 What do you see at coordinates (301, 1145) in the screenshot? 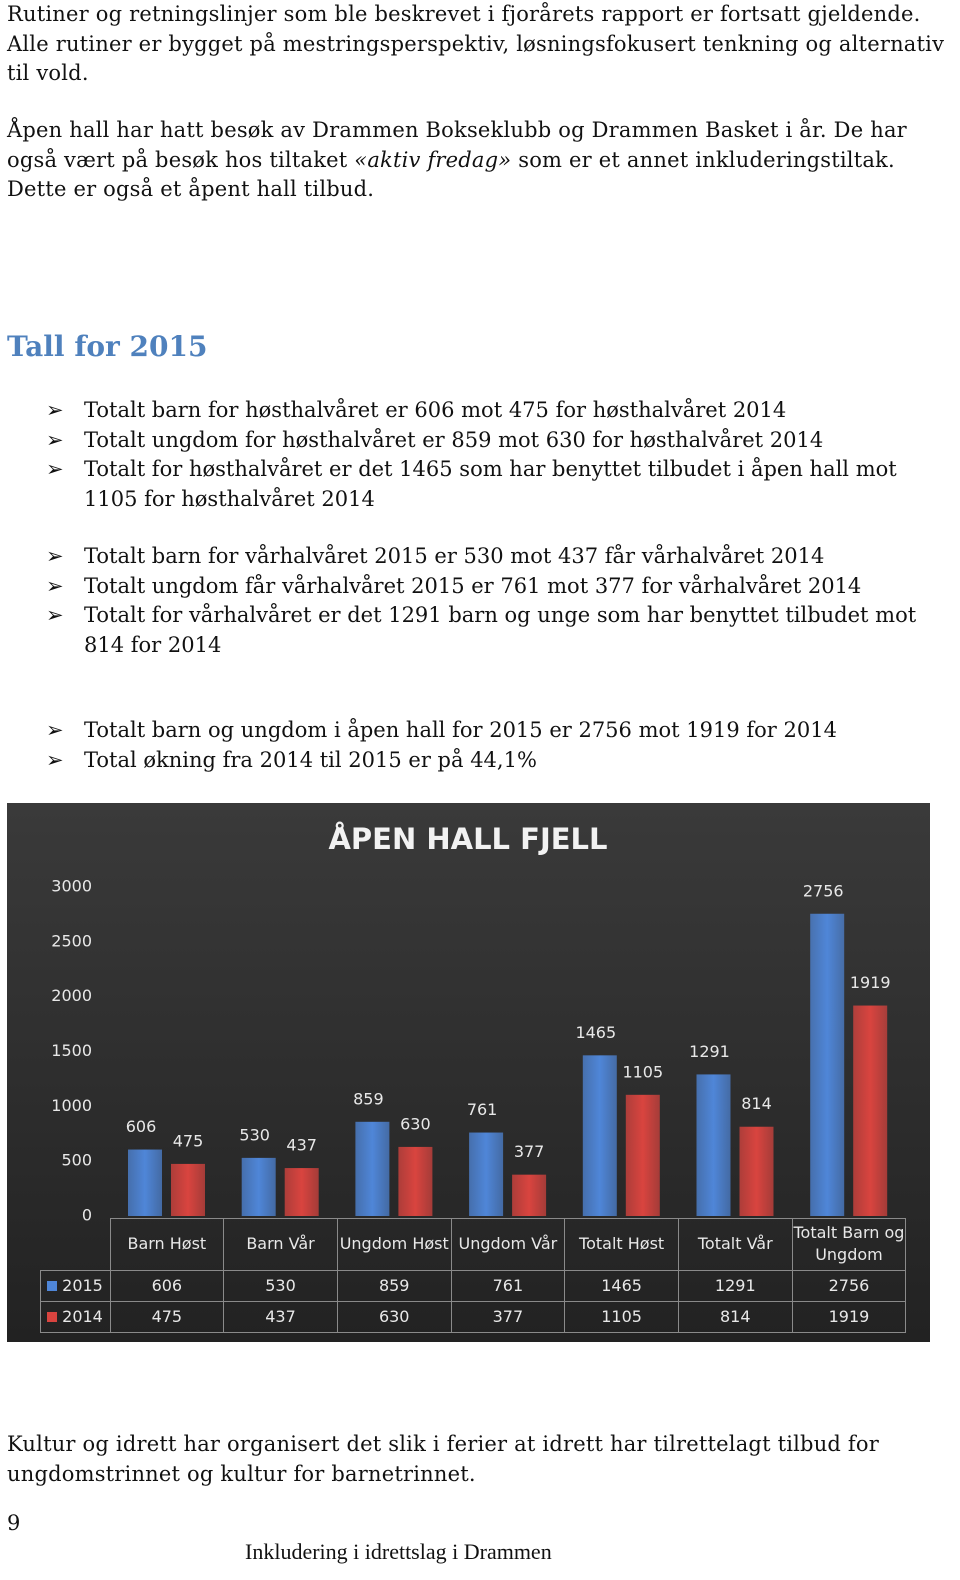
I see `data-label: 437` at bounding box center [301, 1145].